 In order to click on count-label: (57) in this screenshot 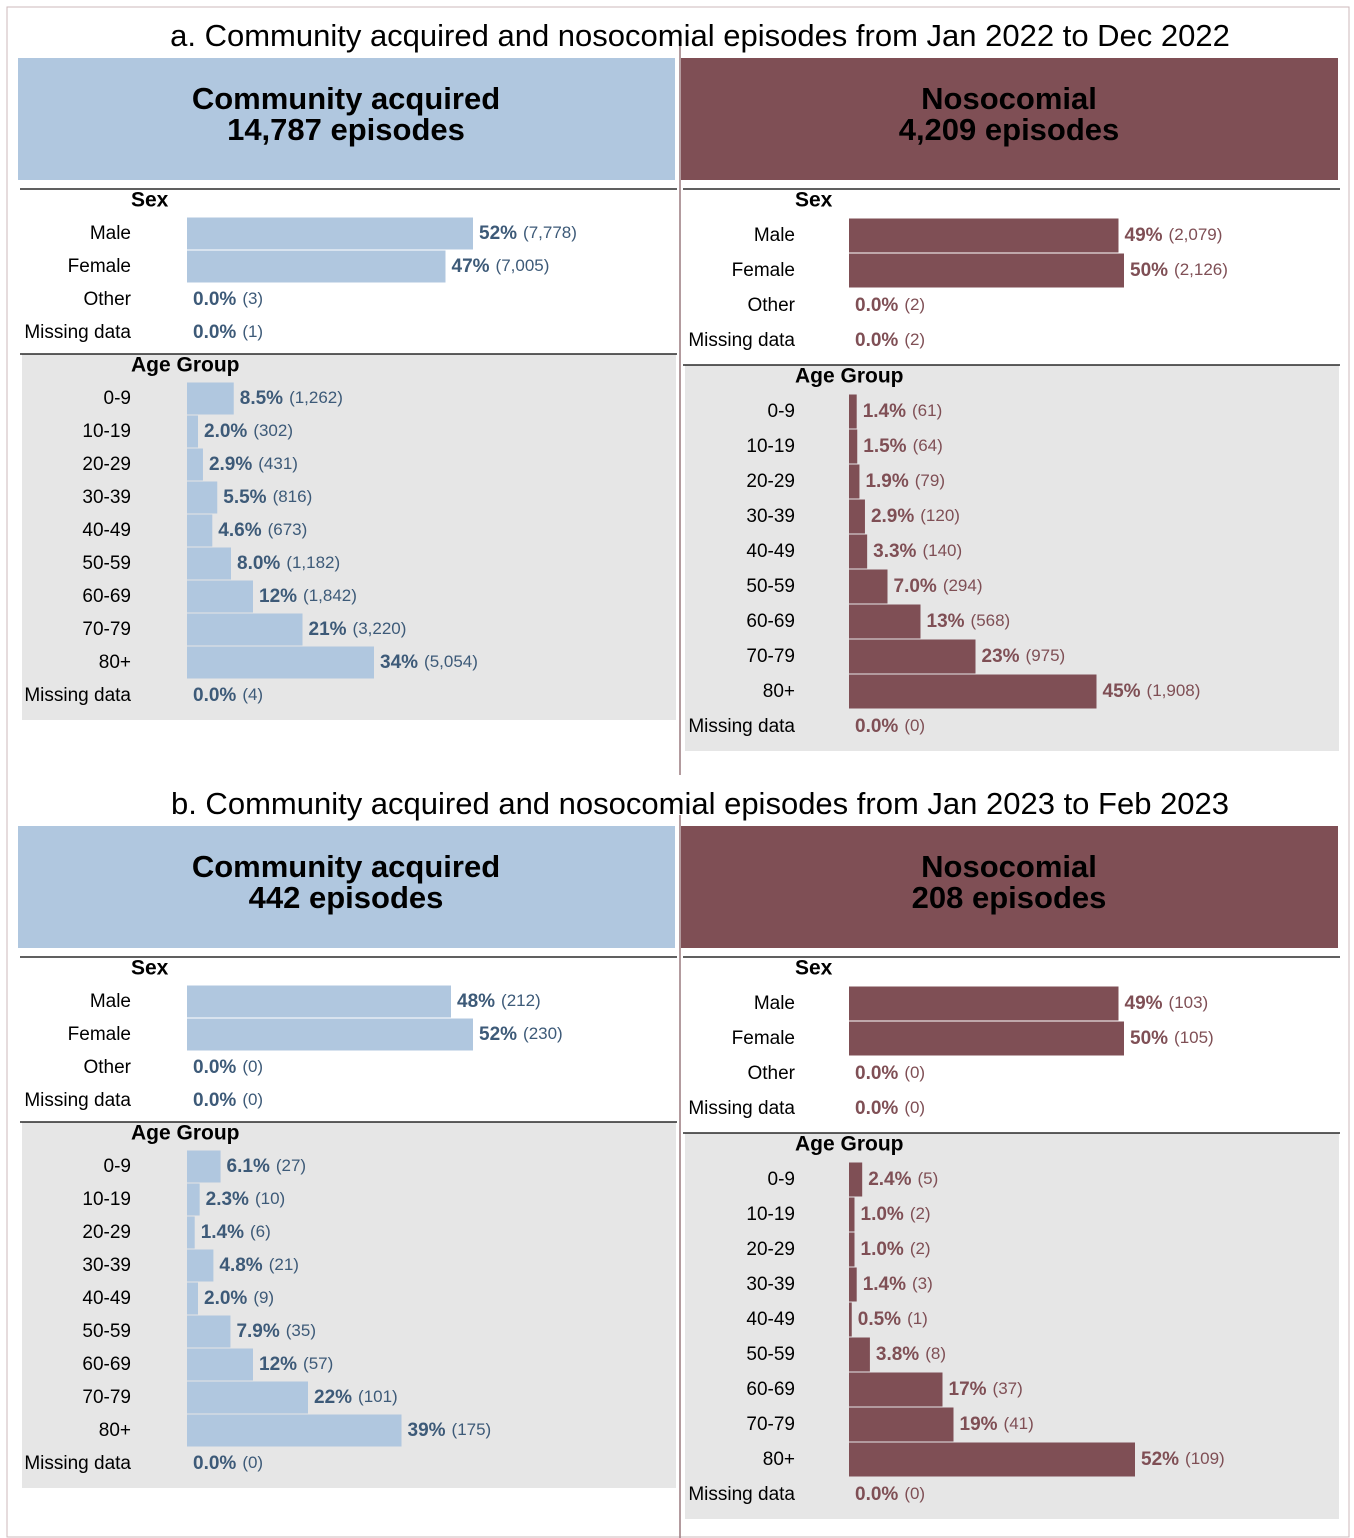, I will do `click(318, 1363)`.